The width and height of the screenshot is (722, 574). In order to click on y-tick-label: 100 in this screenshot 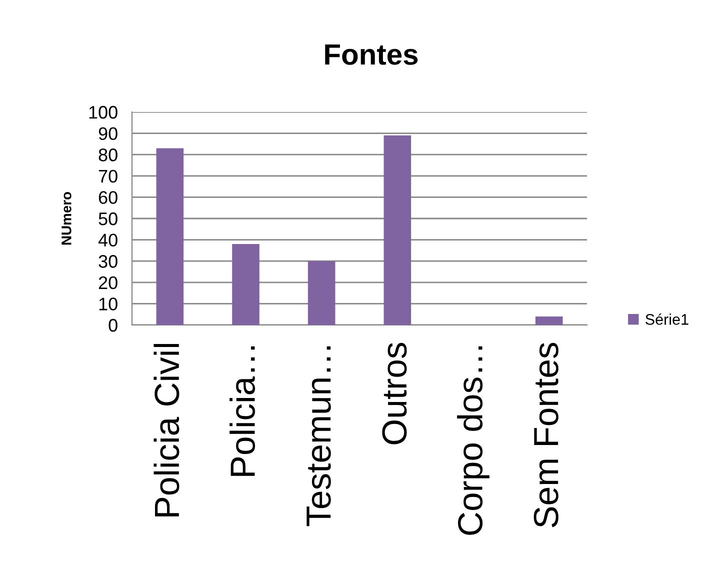, I will do `click(103, 112)`.